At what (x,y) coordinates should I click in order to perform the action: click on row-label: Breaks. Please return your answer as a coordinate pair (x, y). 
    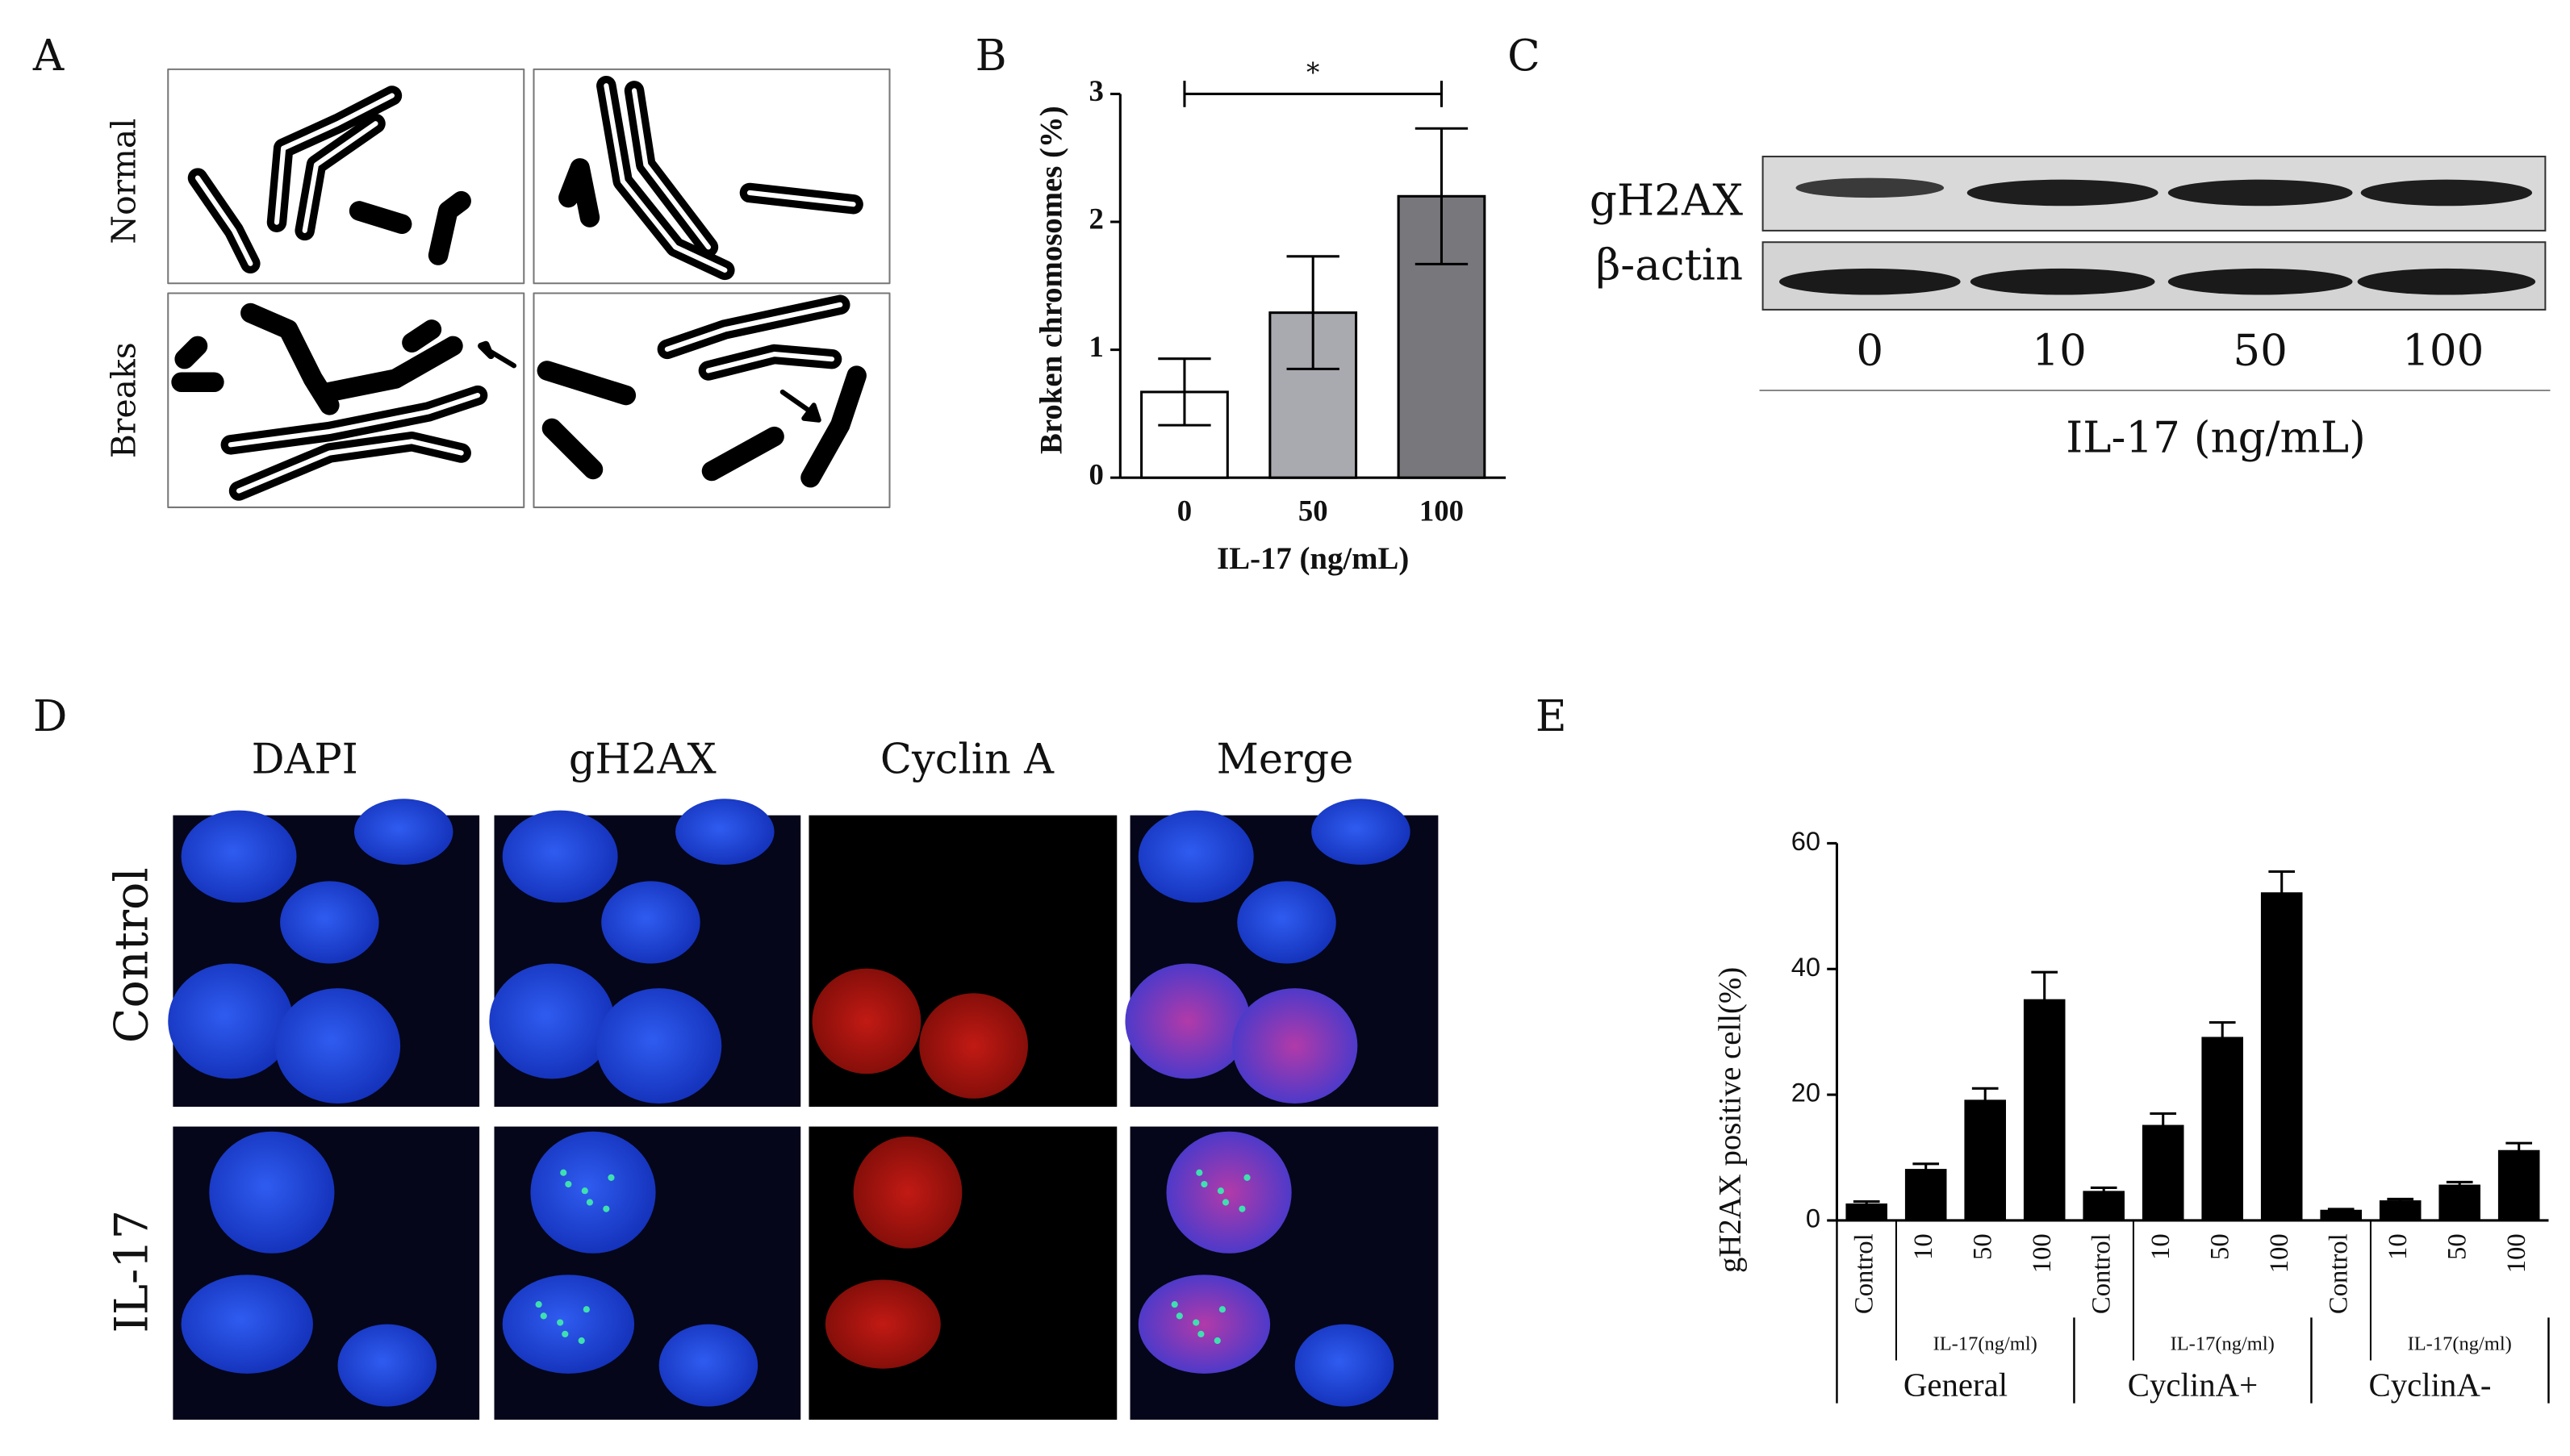
    Looking at the image, I should click on (124, 400).